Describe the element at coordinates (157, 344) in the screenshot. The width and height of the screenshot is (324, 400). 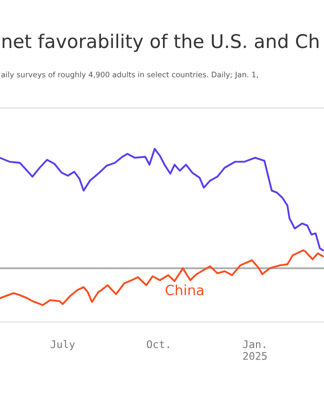
I see `x-tick-label: Oct.` at that location.